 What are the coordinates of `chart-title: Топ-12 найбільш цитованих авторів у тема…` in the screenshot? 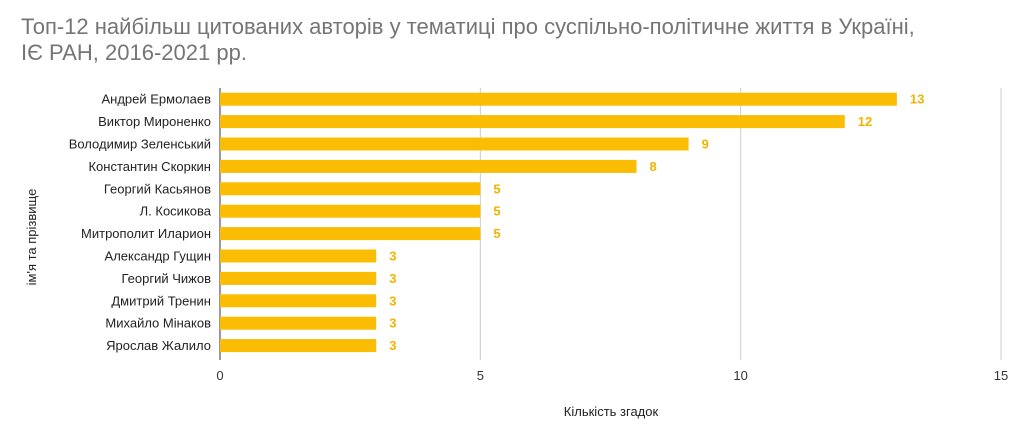 It's located at (516, 40).